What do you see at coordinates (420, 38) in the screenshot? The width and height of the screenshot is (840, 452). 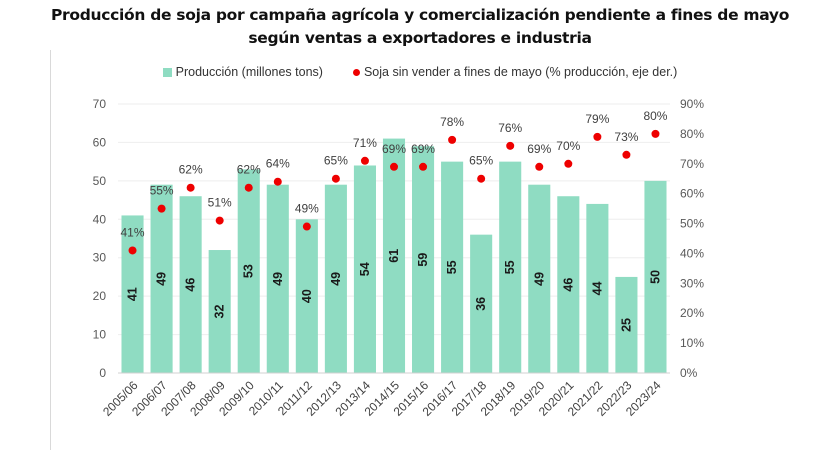 I see `chart-title-line-2: según ventas a exportadores e industria` at bounding box center [420, 38].